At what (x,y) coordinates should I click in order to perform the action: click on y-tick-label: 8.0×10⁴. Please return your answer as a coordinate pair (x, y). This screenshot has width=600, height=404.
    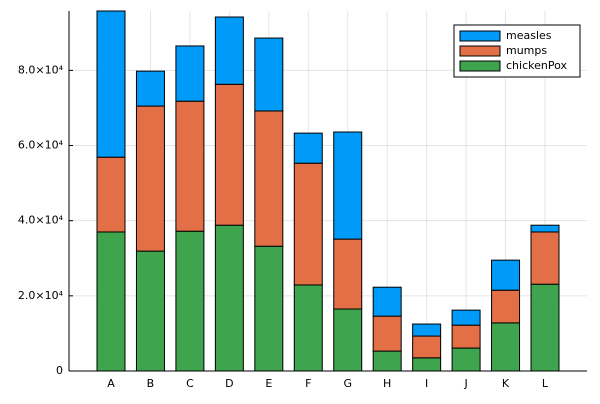
    Looking at the image, I should click on (41, 69).